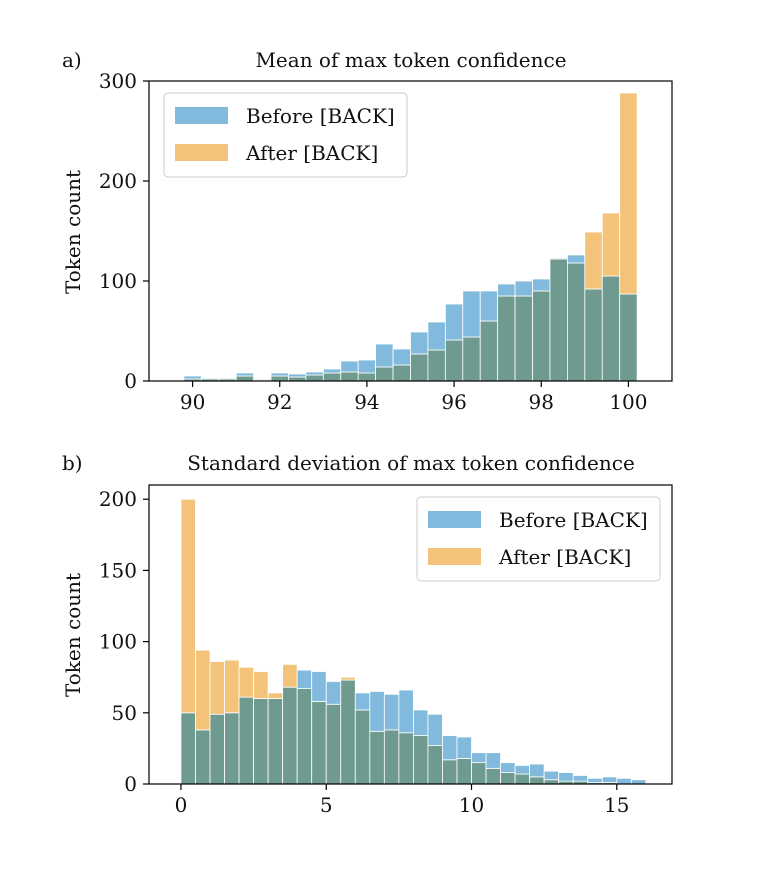  I want to click on chart-b-legend-swatch-after, so click(454, 556).